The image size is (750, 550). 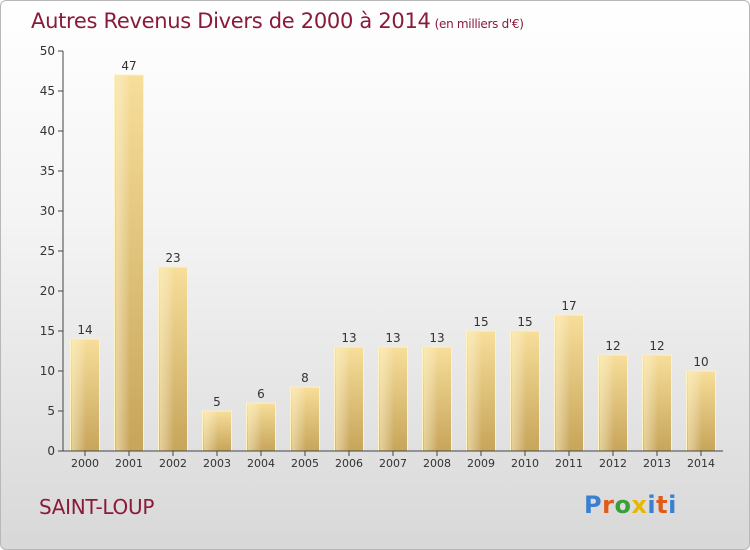 I want to click on y-axis: 0 5 10 15 20 25 30 35 40 45 50, so click(x=52, y=251).